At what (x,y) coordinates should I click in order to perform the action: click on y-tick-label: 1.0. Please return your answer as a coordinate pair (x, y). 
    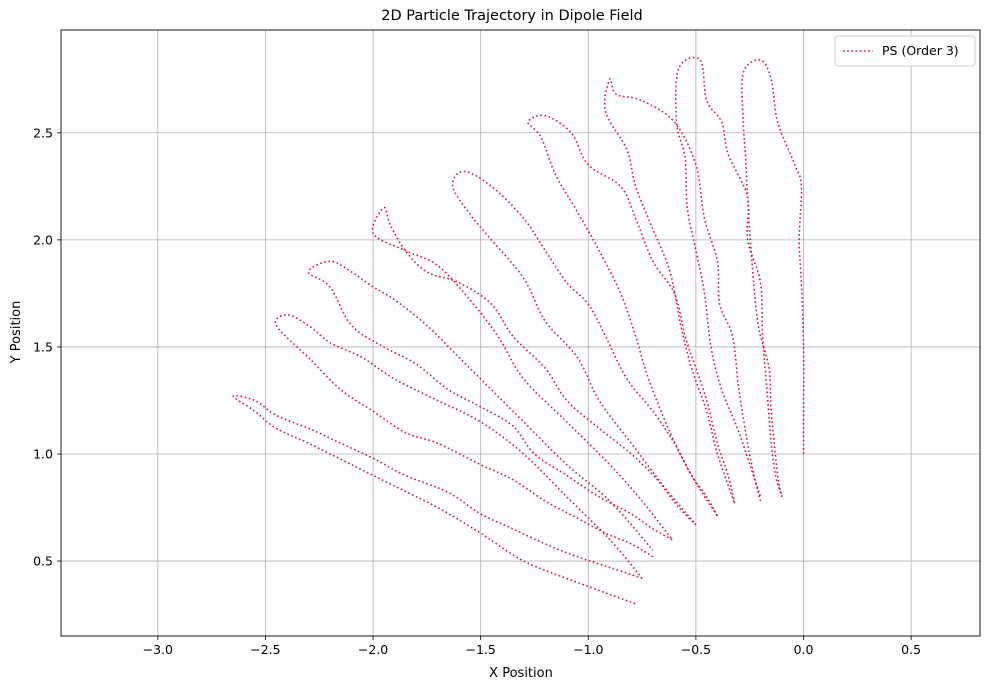
    Looking at the image, I should click on (43, 453).